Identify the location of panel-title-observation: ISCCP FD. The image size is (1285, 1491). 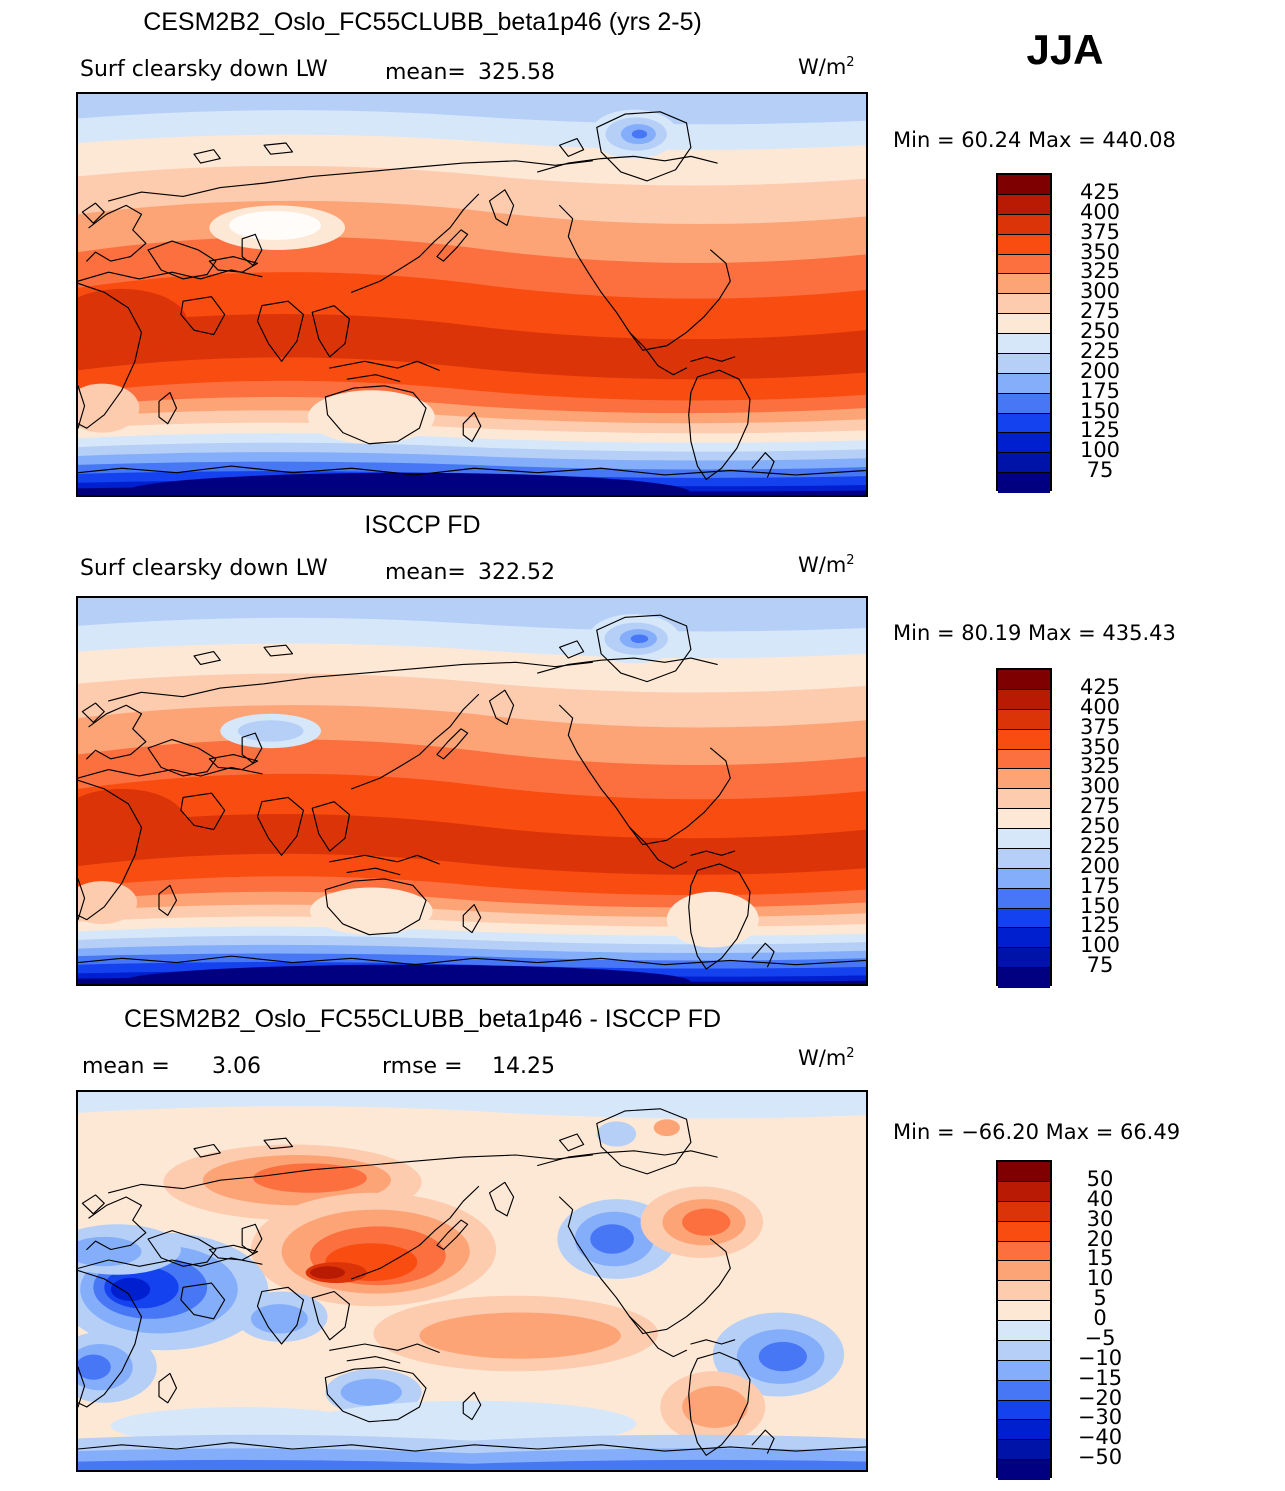
(422, 525).